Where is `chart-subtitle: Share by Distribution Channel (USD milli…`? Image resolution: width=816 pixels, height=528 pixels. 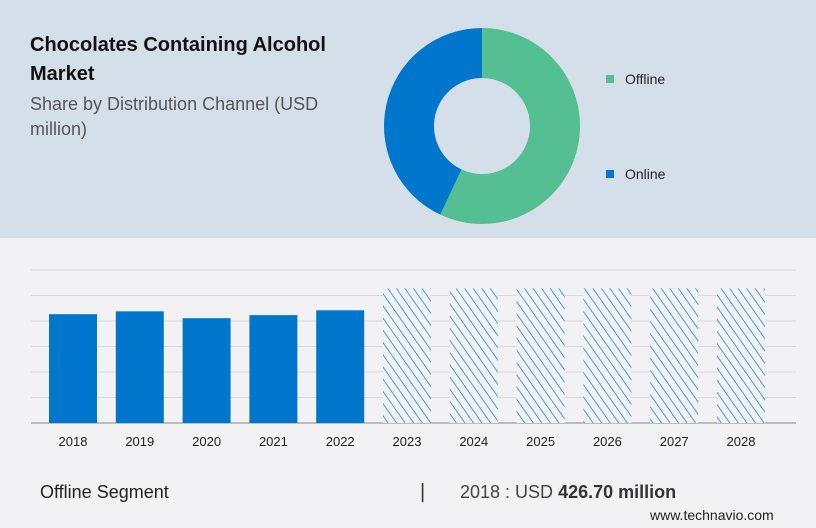 chart-subtitle: Share by Distribution Channel (USD milli… is located at coordinates (174, 116).